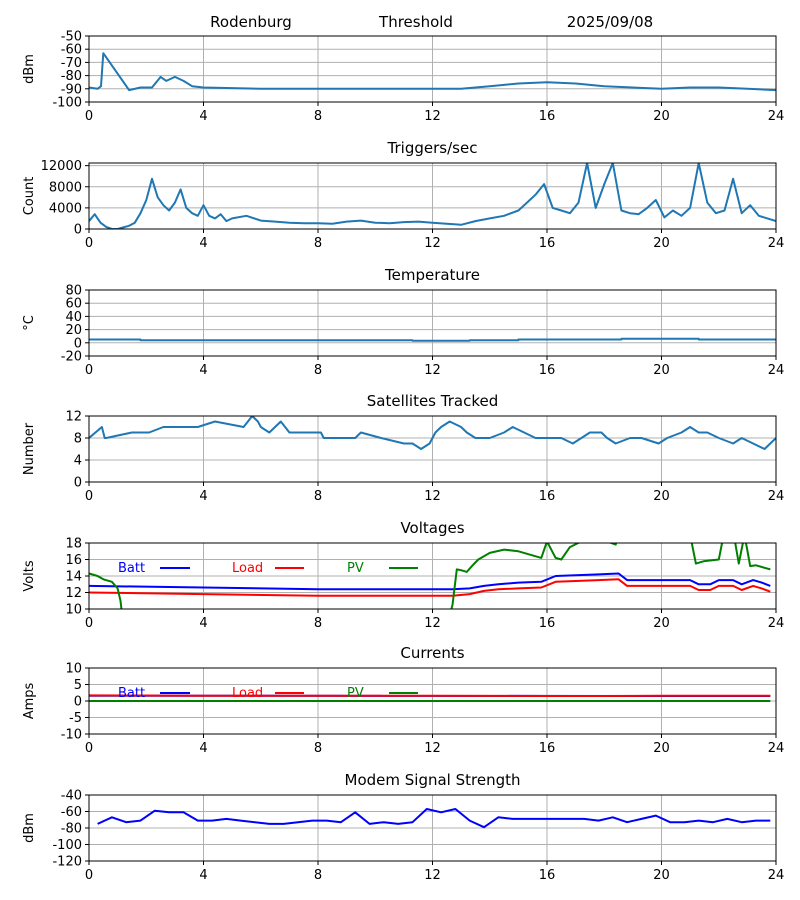 Image resolution: width=800 pixels, height=900 pixels. I want to click on chart-panel: 0 4 8 12 16 20 24 0 4 8 12 Satellites Tracked Number, so click(403, 448).